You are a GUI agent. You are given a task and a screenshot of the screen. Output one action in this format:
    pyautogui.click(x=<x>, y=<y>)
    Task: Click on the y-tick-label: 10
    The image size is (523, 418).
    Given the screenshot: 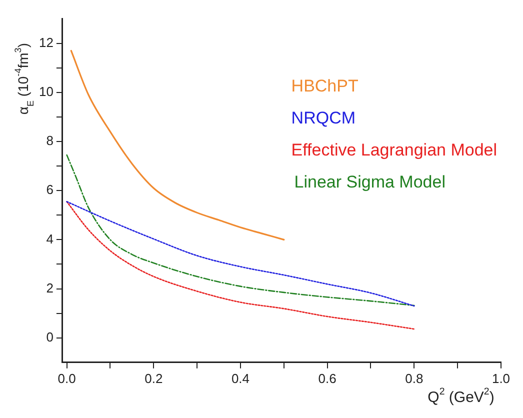 What is the action you would take?
    pyautogui.click(x=46, y=92)
    